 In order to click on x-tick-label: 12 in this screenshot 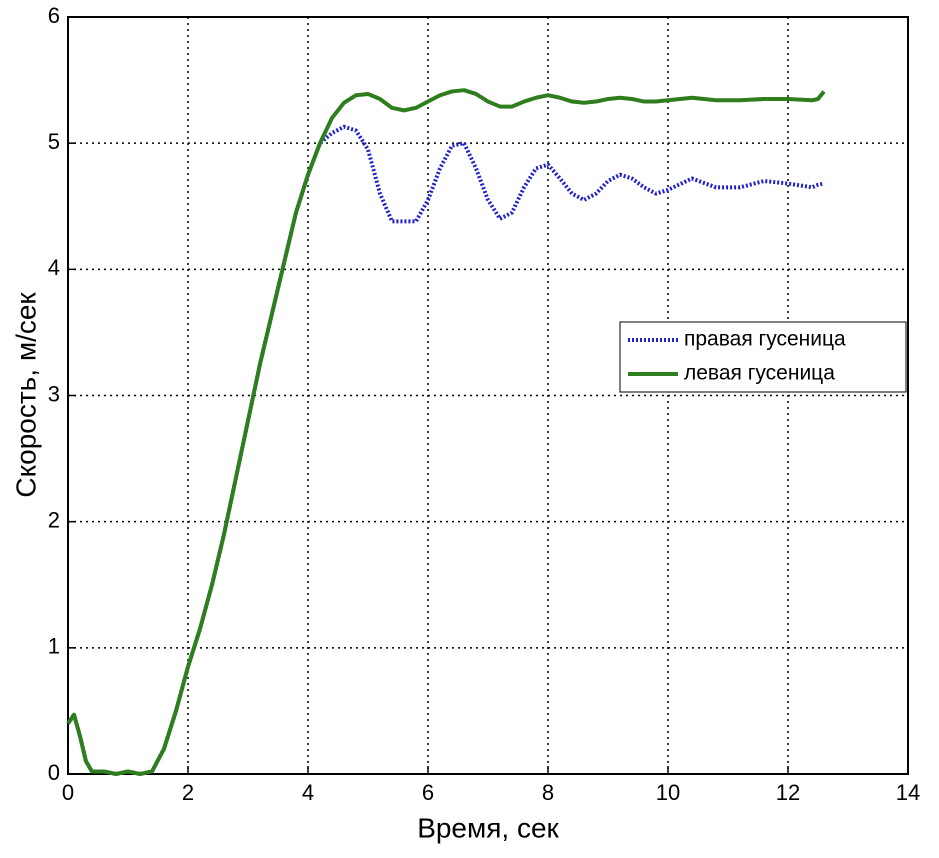, I will do `click(788, 792)`.